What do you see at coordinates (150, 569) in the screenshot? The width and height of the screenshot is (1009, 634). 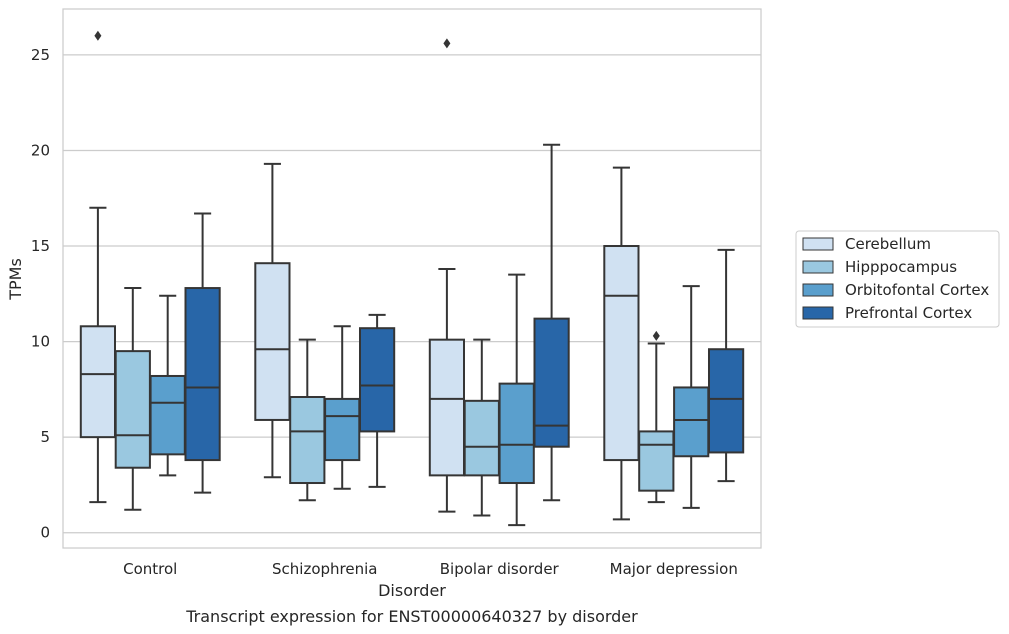 I see `x-tick-label: Control` at bounding box center [150, 569].